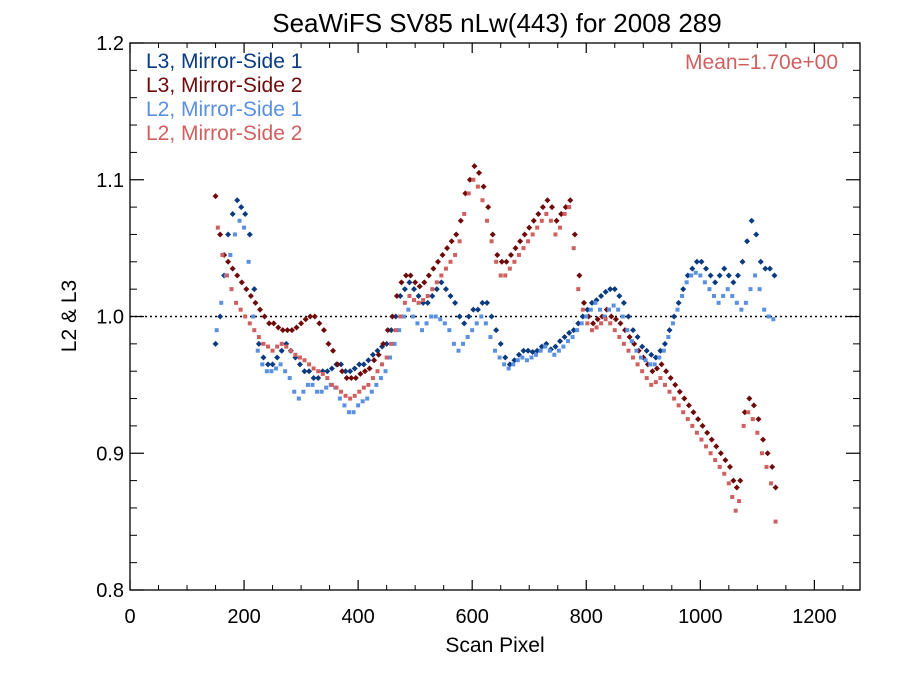  Describe the element at coordinates (357, 617) in the screenshot. I see `x-tick-label: 400` at that location.